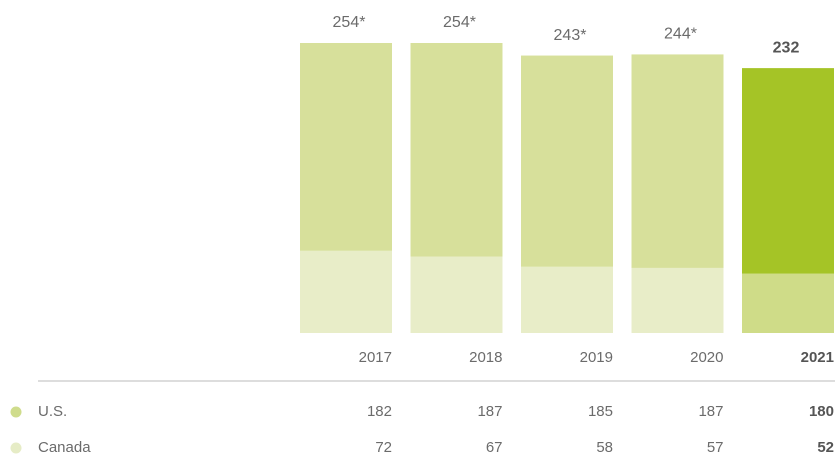 The width and height of the screenshot is (835, 457). Describe the element at coordinates (825, 447) in the screenshot. I see `table-value: 52` at that location.